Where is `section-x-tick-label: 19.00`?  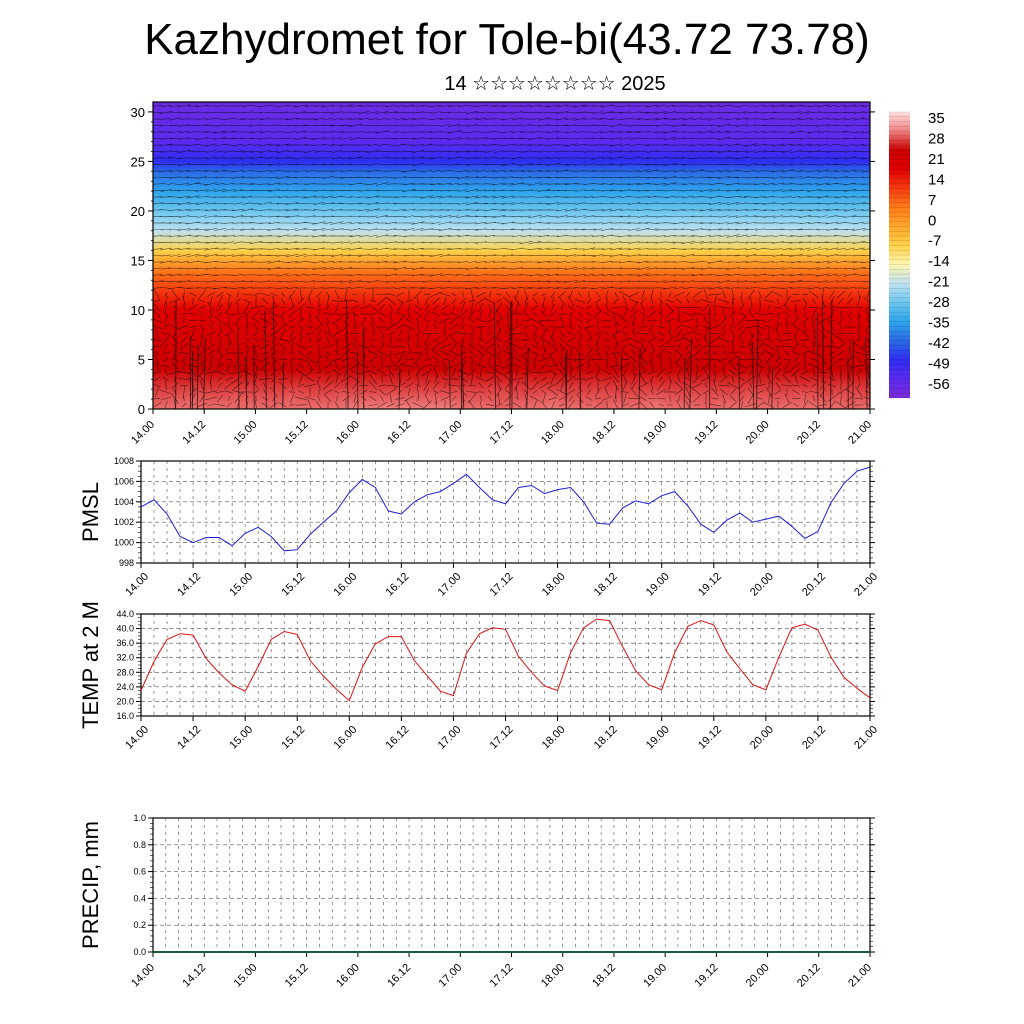
section-x-tick-label: 19.00 is located at coordinates (655, 433).